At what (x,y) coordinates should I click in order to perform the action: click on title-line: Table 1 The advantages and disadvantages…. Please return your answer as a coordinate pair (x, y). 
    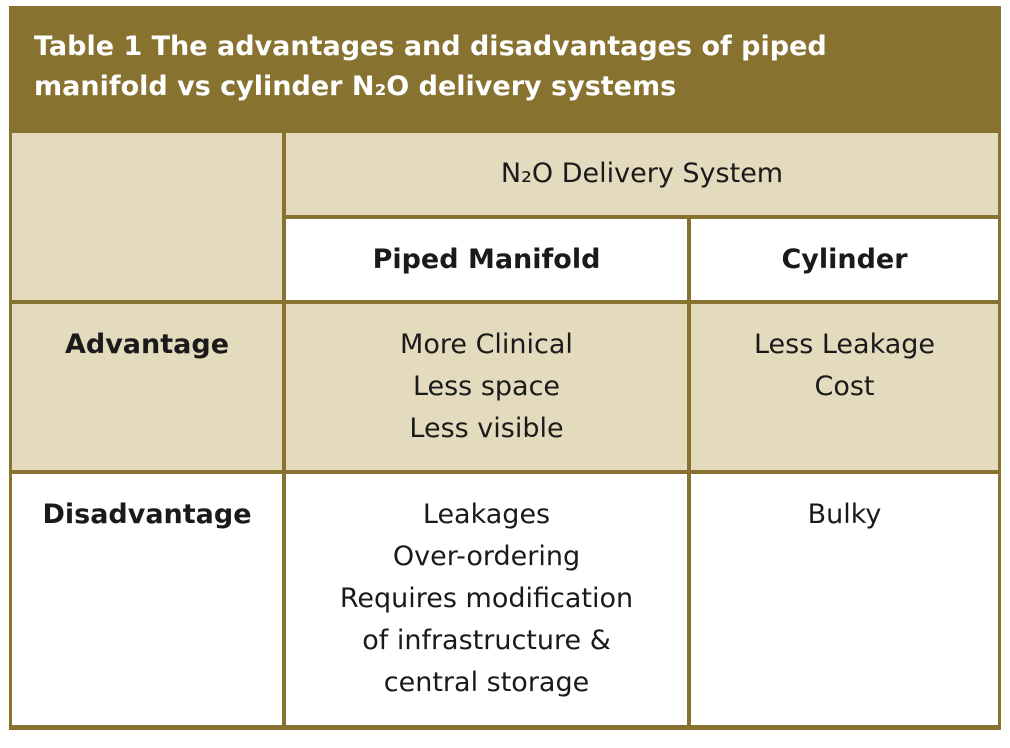
    Looking at the image, I should click on (430, 46).